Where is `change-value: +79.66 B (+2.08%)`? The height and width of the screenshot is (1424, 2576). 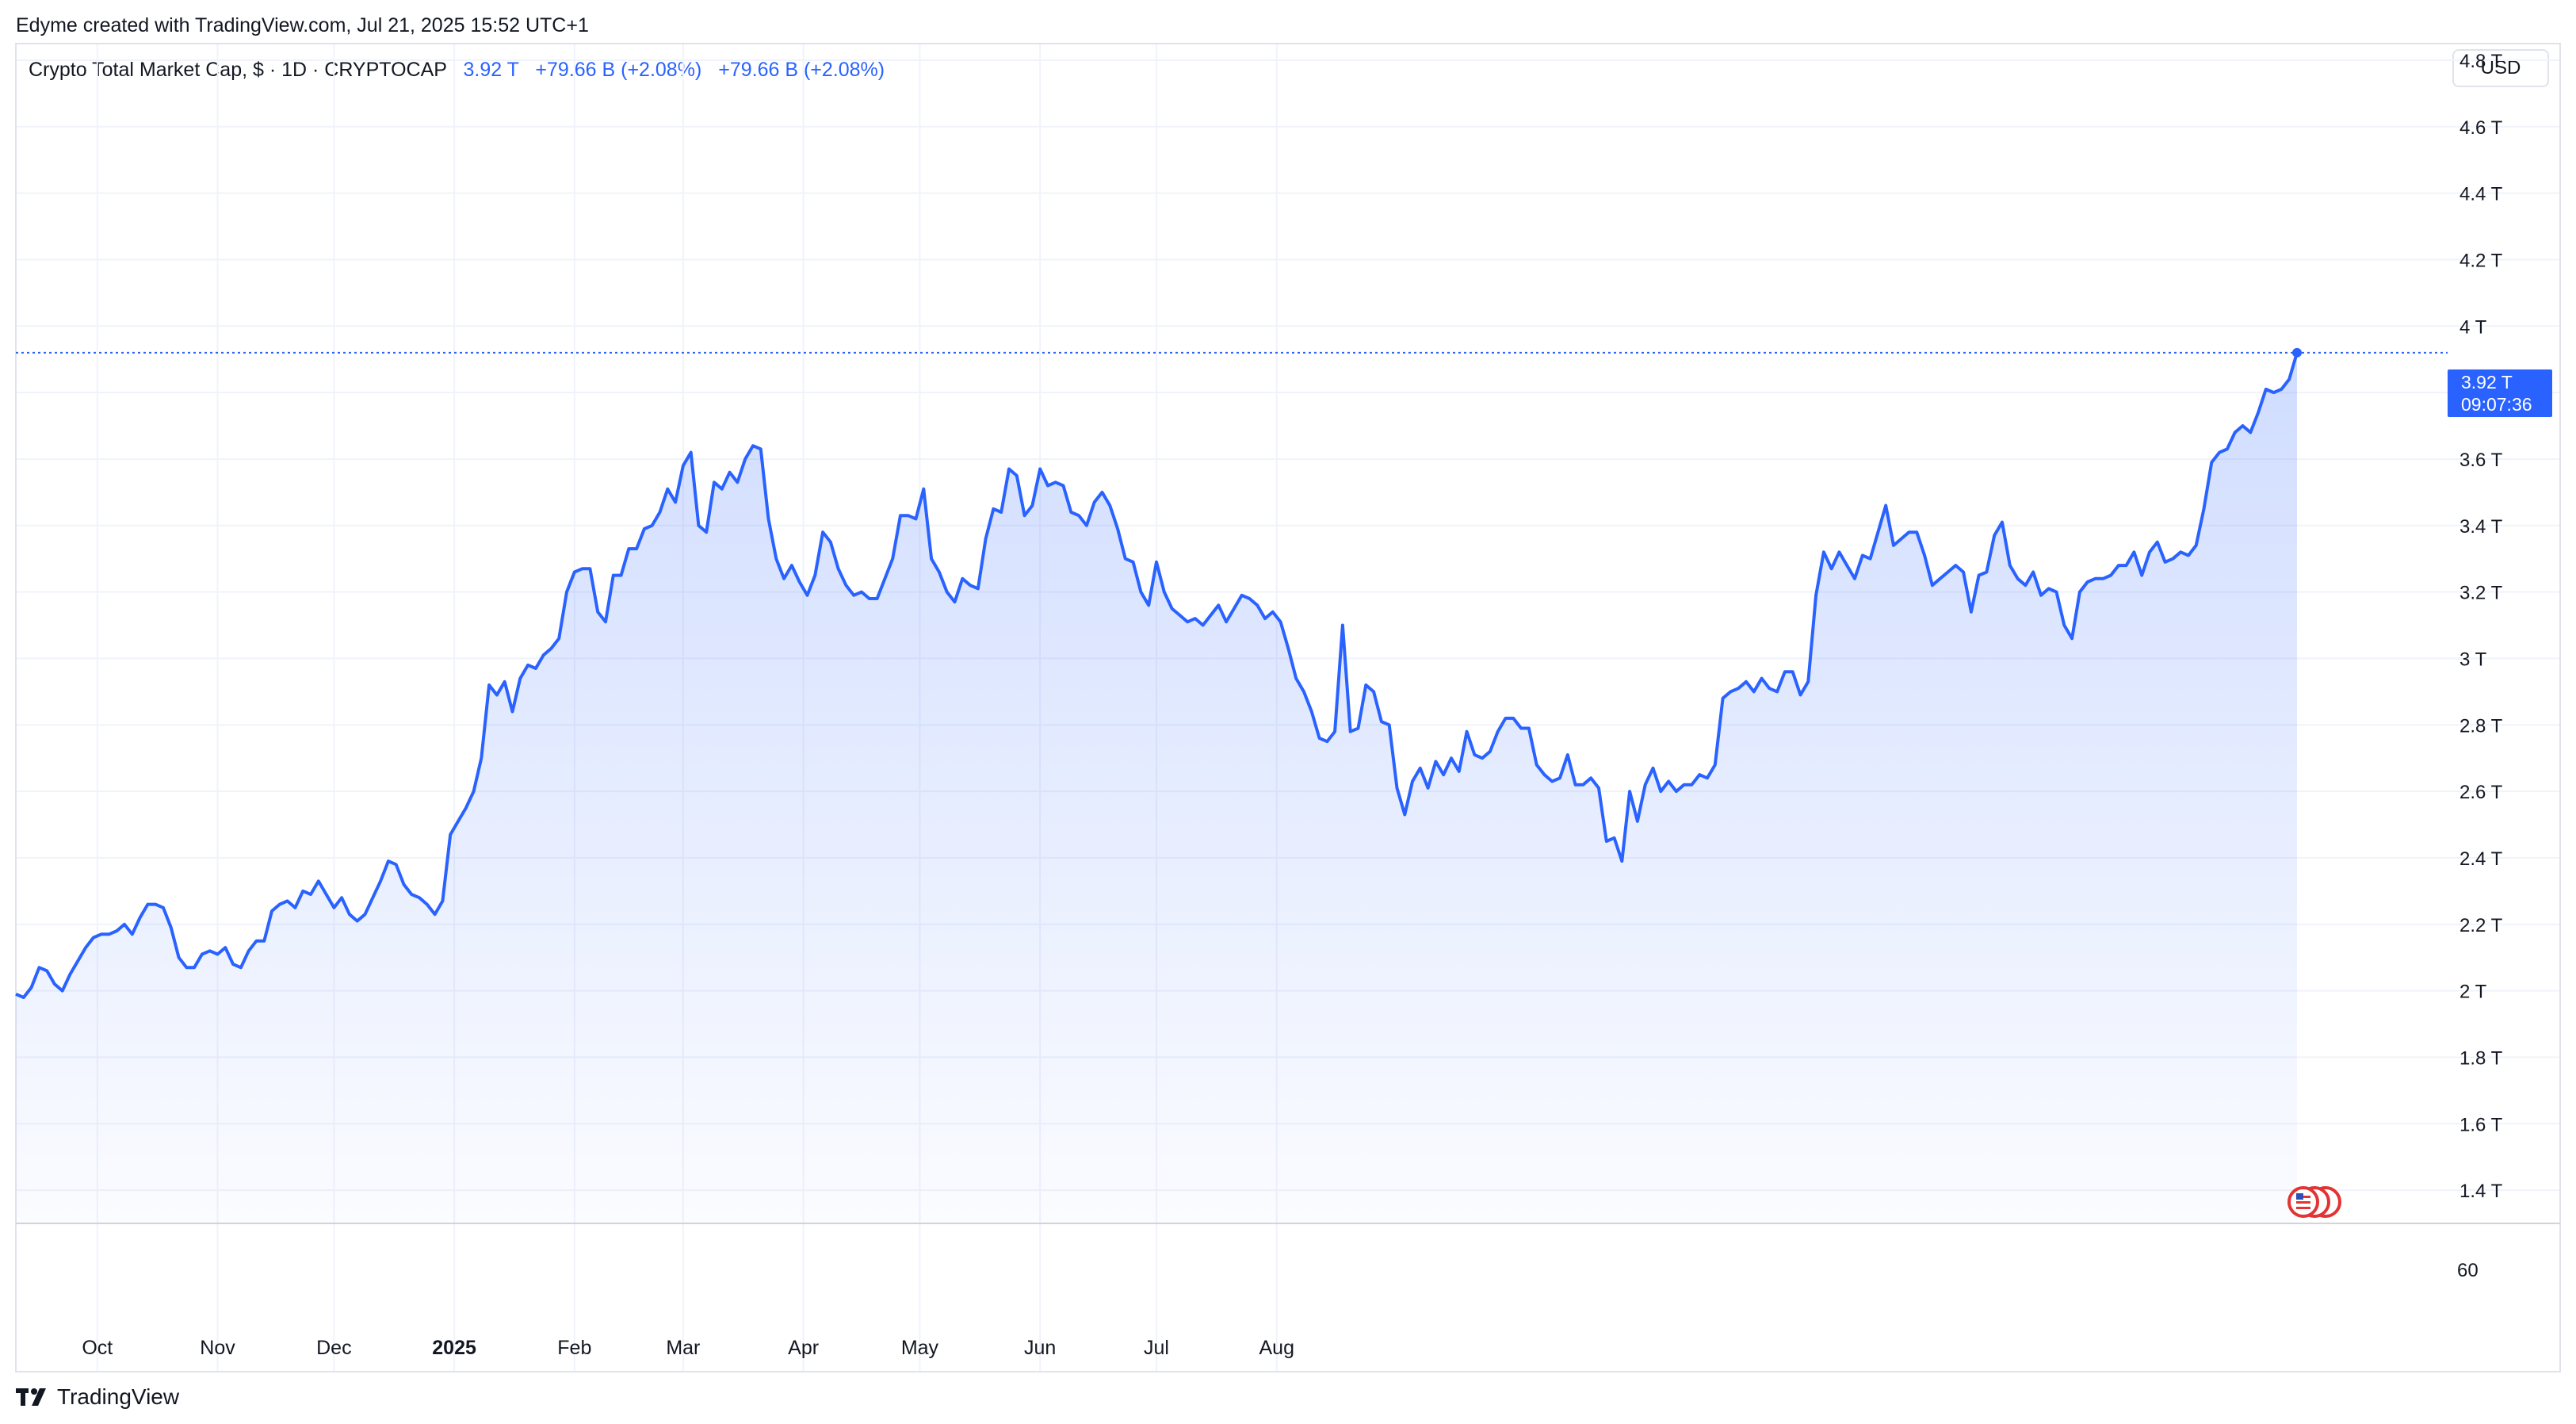 change-value: +79.66 B (+2.08%) is located at coordinates (618, 70).